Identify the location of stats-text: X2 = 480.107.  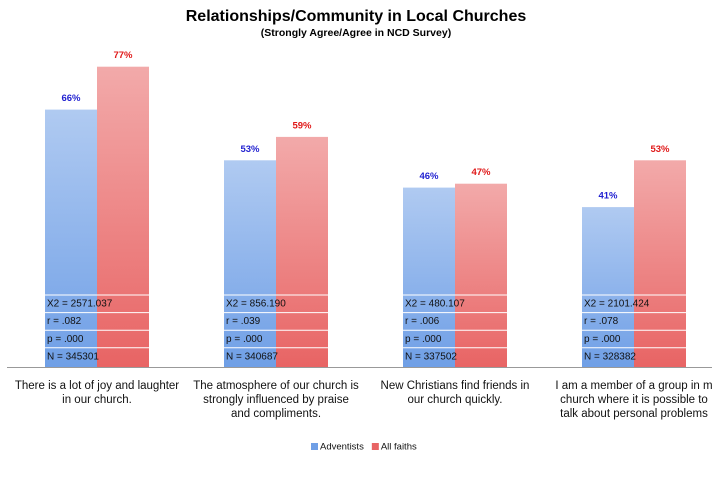
(435, 304).